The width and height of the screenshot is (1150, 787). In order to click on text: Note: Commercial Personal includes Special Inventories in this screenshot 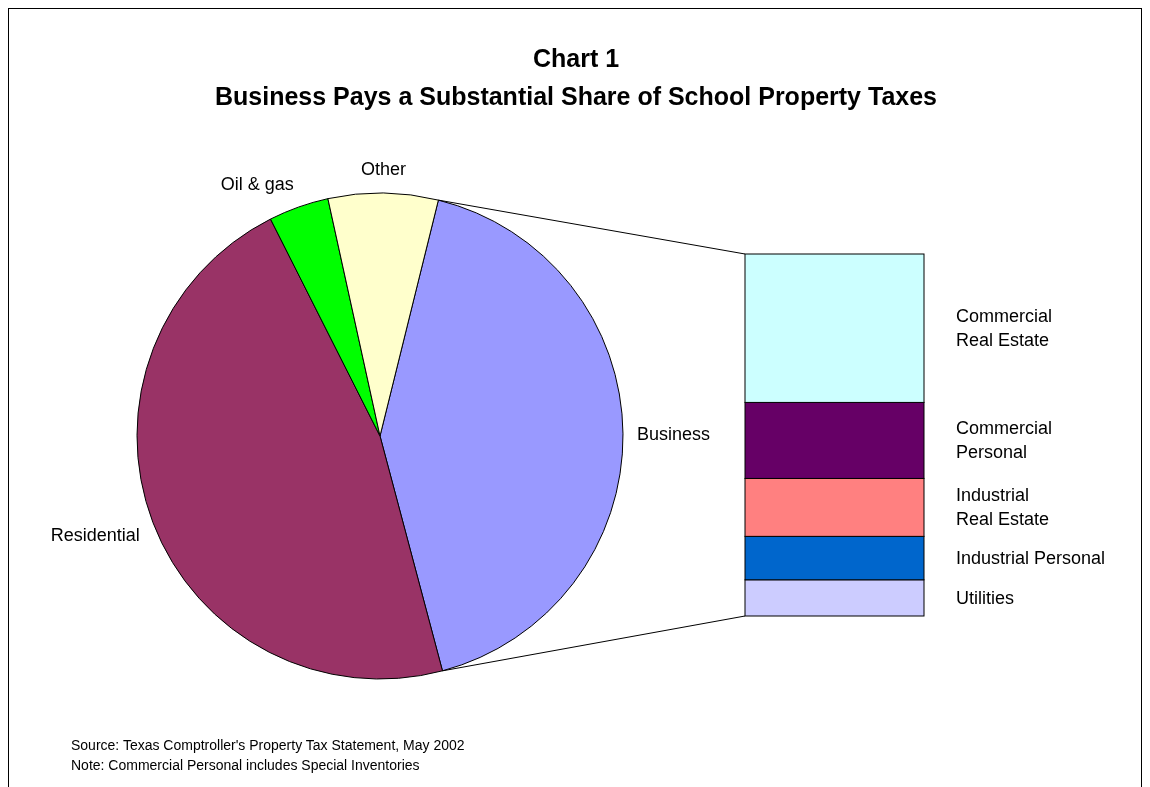, I will do `click(245, 765)`.